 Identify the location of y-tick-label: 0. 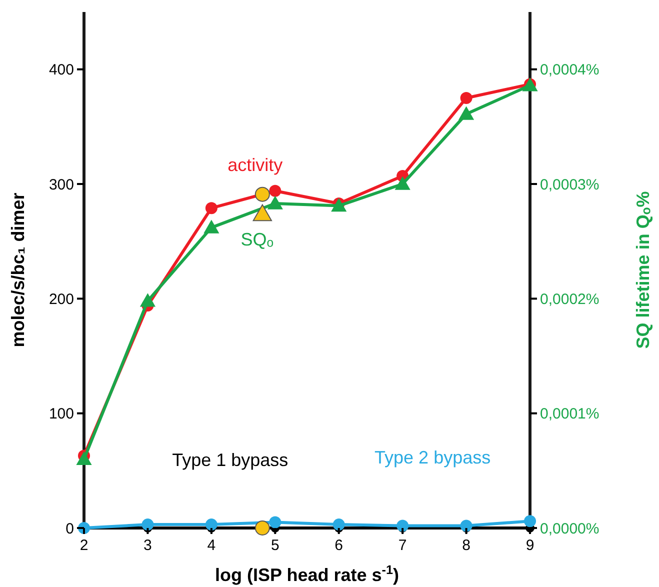
(70, 529).